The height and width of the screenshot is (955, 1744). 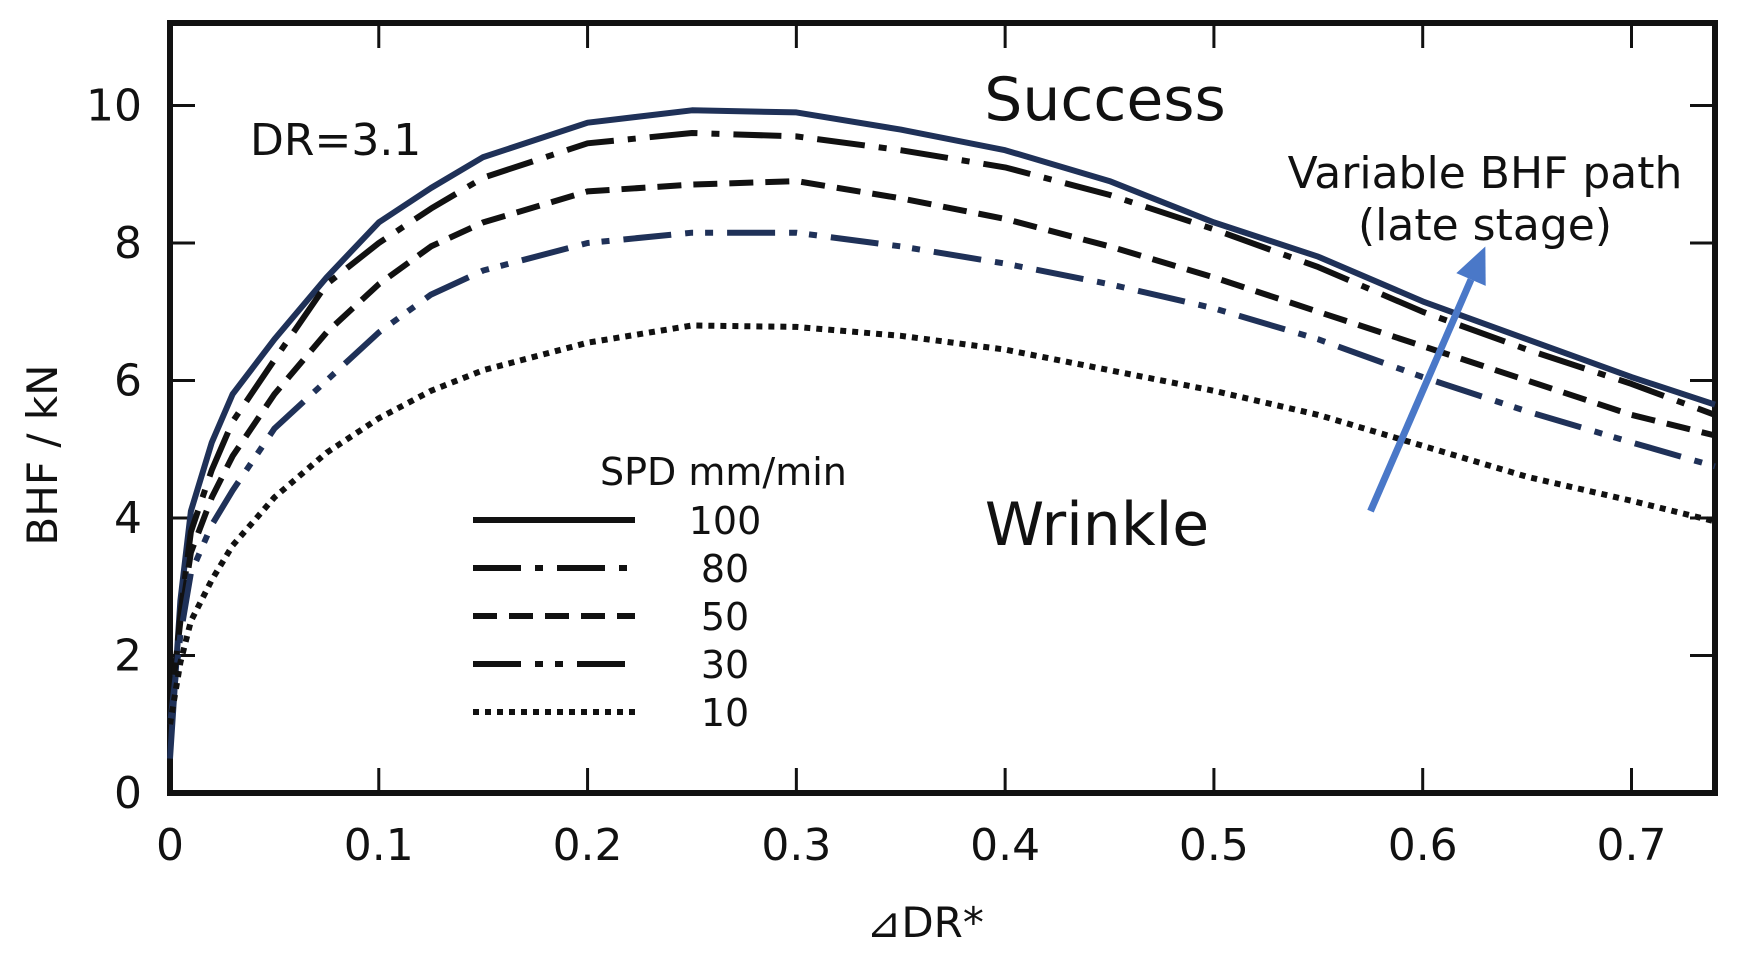 I want to click on x-tick-label: 0.4, so click(x=1005, y=845).